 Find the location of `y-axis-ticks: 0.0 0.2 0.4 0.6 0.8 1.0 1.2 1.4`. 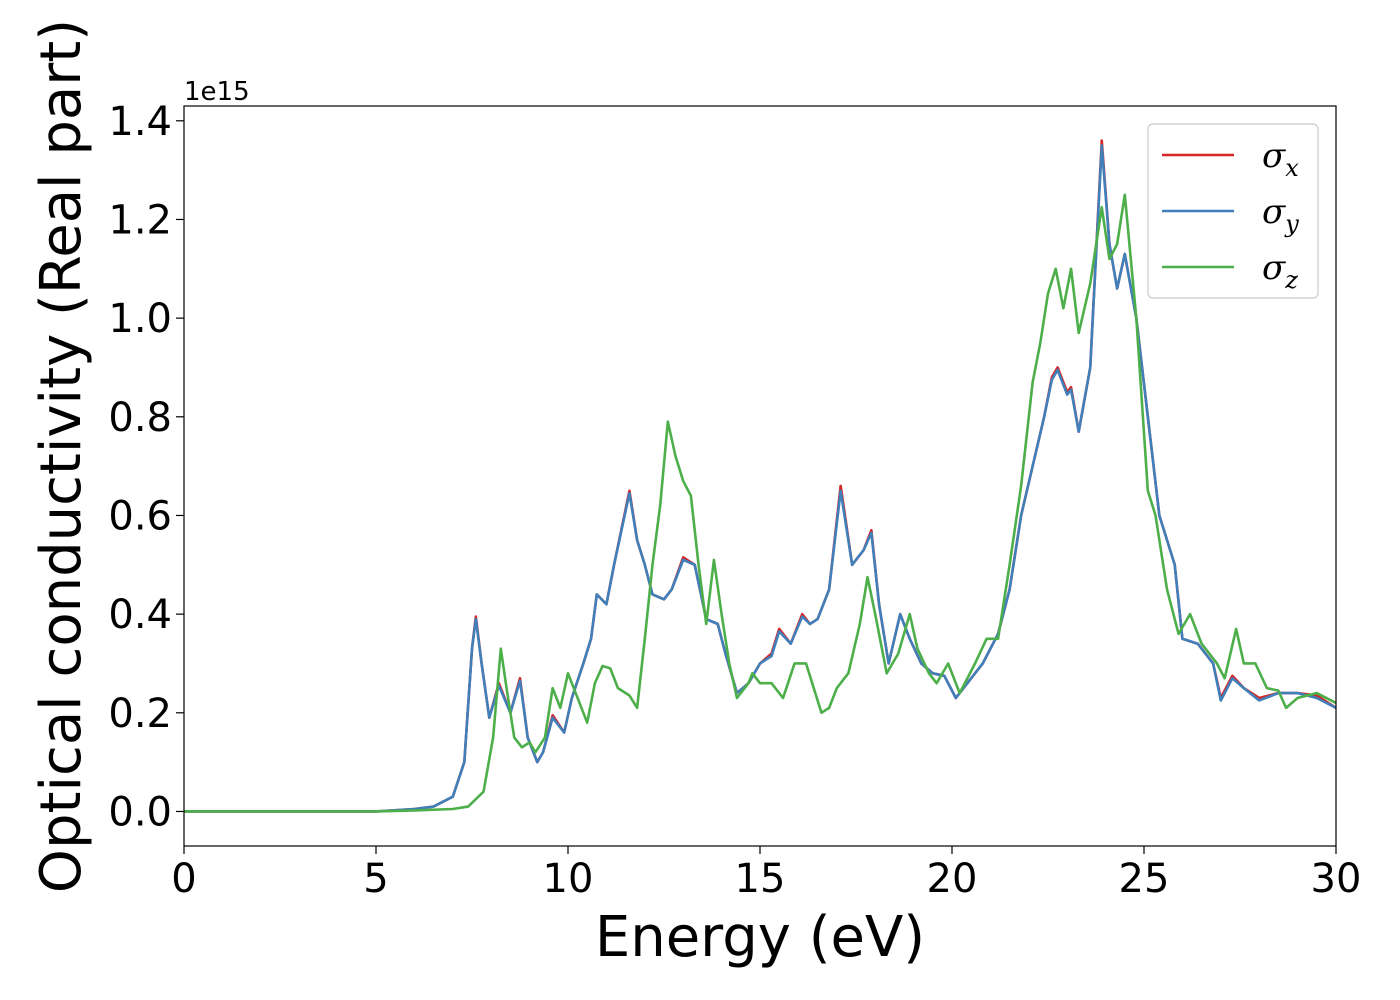

y-axis-ticks: 0.0 0.2 0.4 0.6 0.8 1.0 1.2 1.4 is located at coordinates (146, 467).